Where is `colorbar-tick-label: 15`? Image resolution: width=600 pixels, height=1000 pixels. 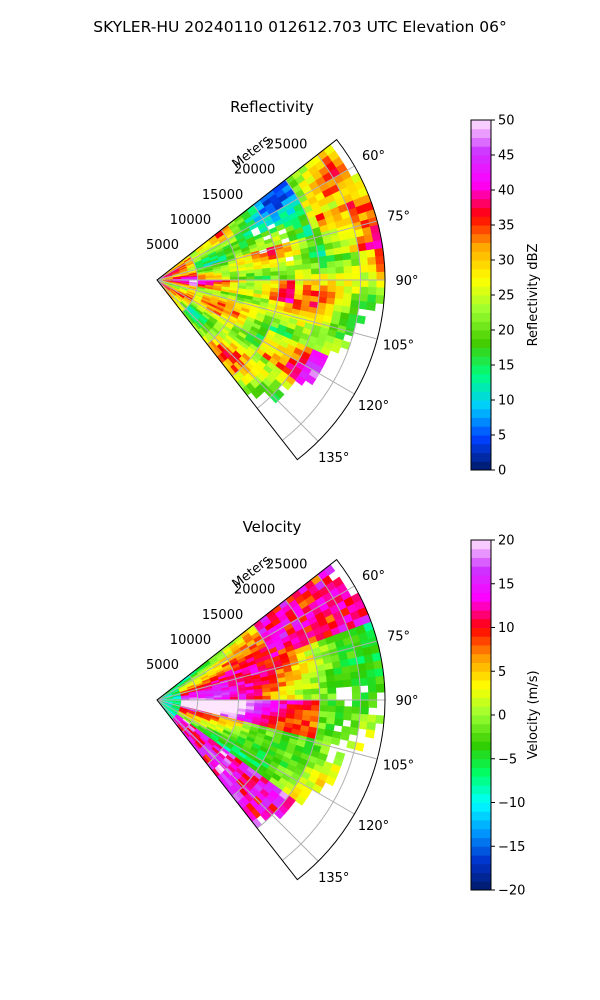 colorbar-tick-label: 15 is located at coordinates (506, 584).